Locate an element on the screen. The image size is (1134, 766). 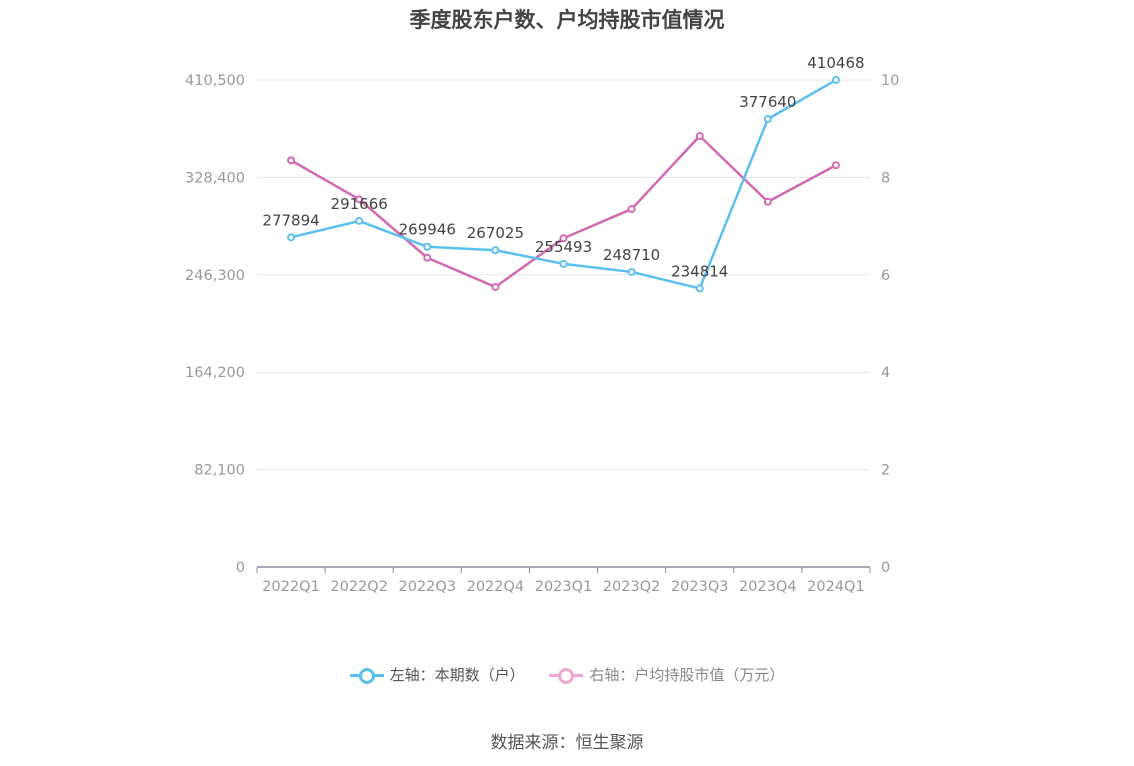
data-label: 291666 is located at coordinates (359, 204).